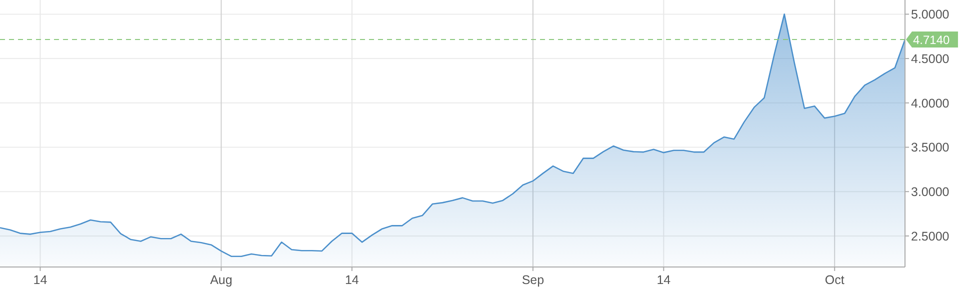  I want to click on x-tick-label: Sep, so click(533, 280).